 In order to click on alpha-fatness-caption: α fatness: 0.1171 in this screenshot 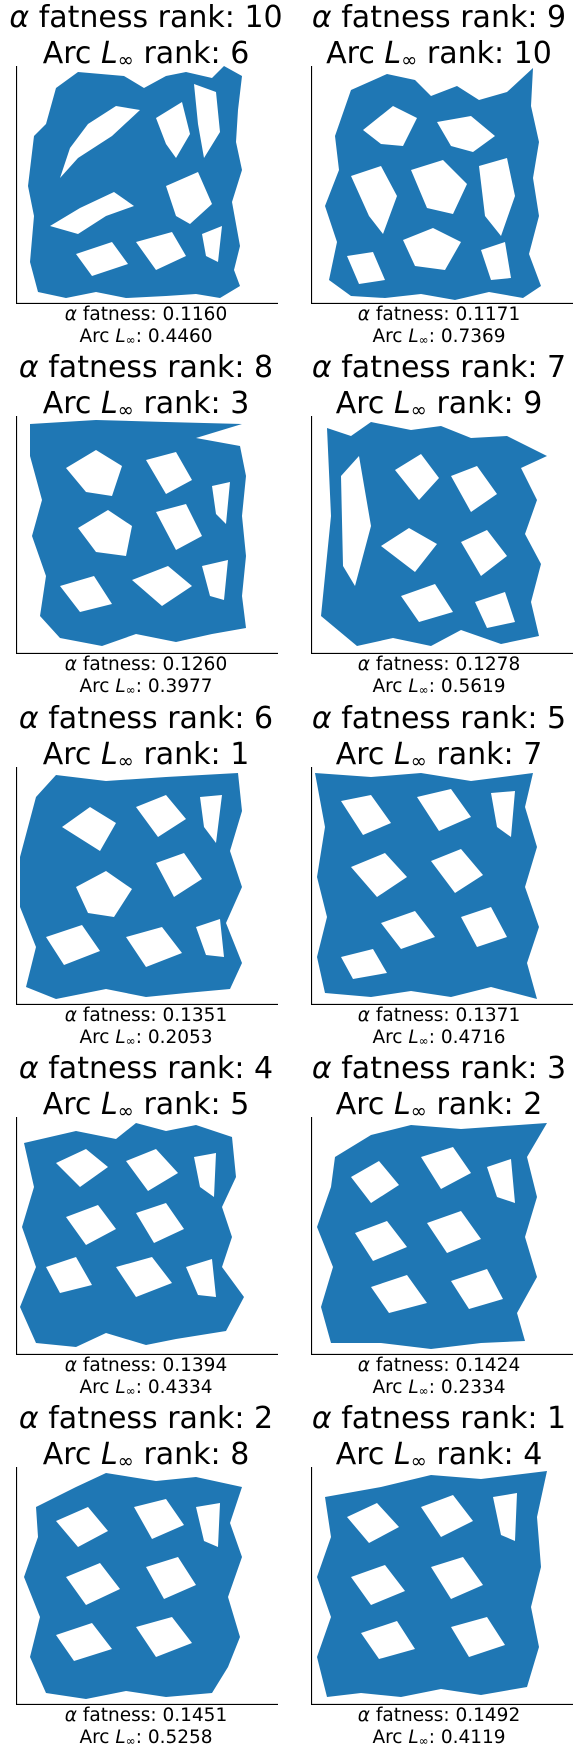, I will do `click(439, 314)`.